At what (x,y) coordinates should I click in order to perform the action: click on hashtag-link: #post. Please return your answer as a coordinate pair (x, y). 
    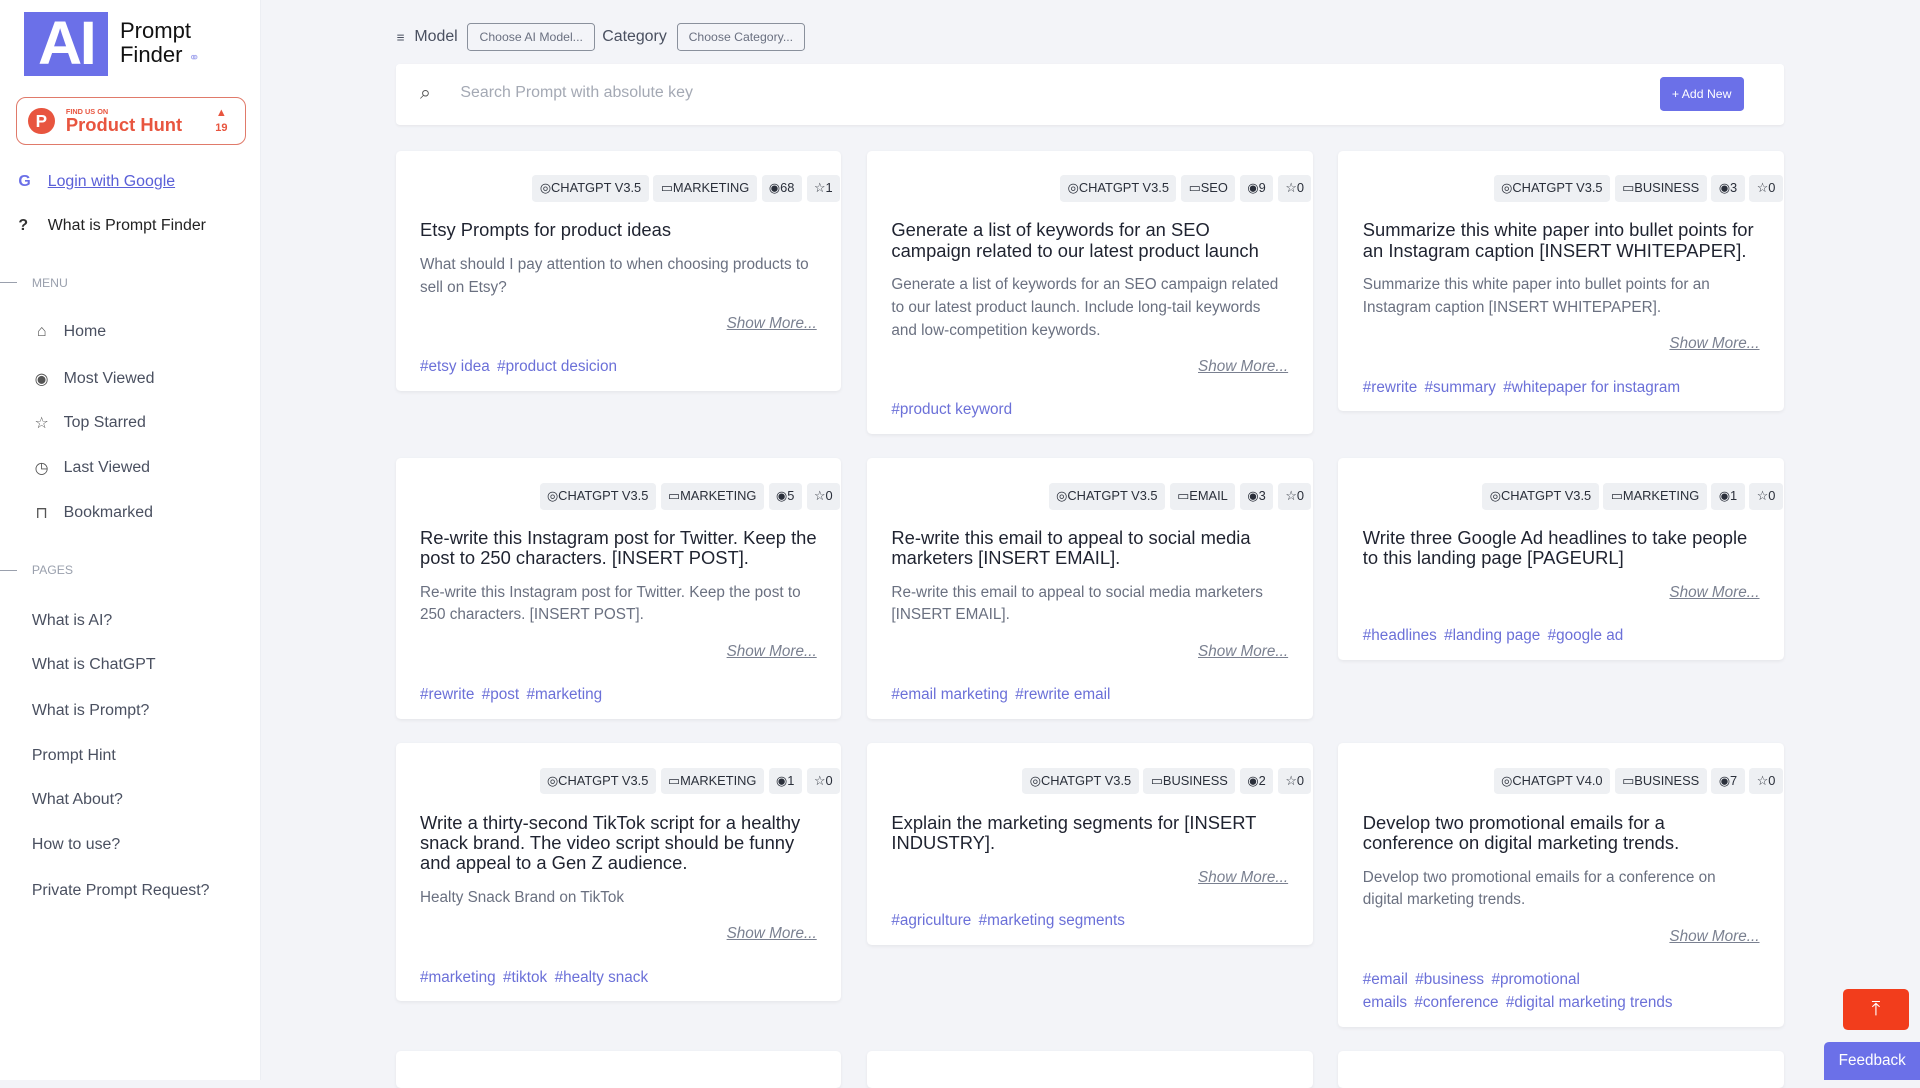
    Looking at the image, I should click on (500, 695).